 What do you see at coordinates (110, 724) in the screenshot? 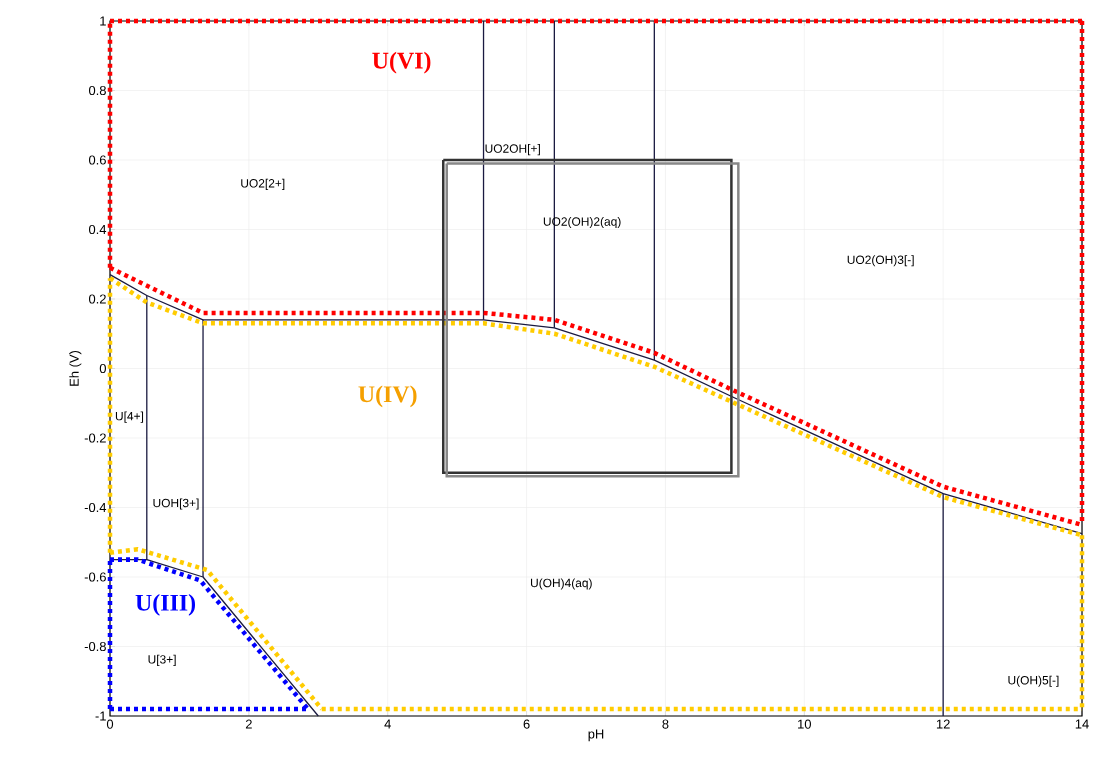
I see `x-tick-label: 0` at bounding box center [110, 724].